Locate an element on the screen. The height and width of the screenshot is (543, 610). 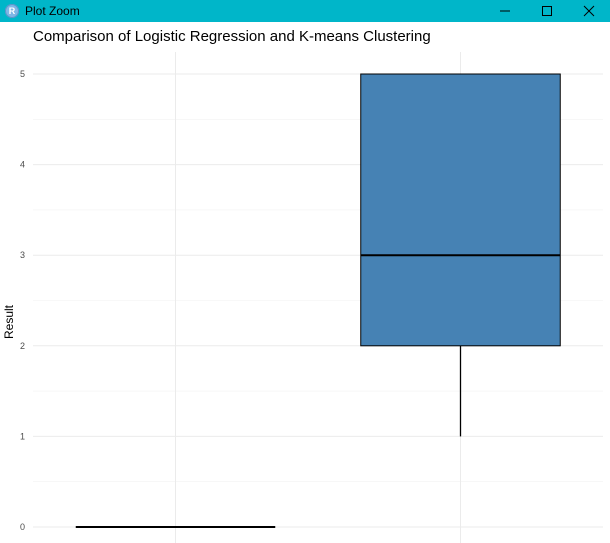
y-tick-label: 1 is located at coordinates (22, 436).